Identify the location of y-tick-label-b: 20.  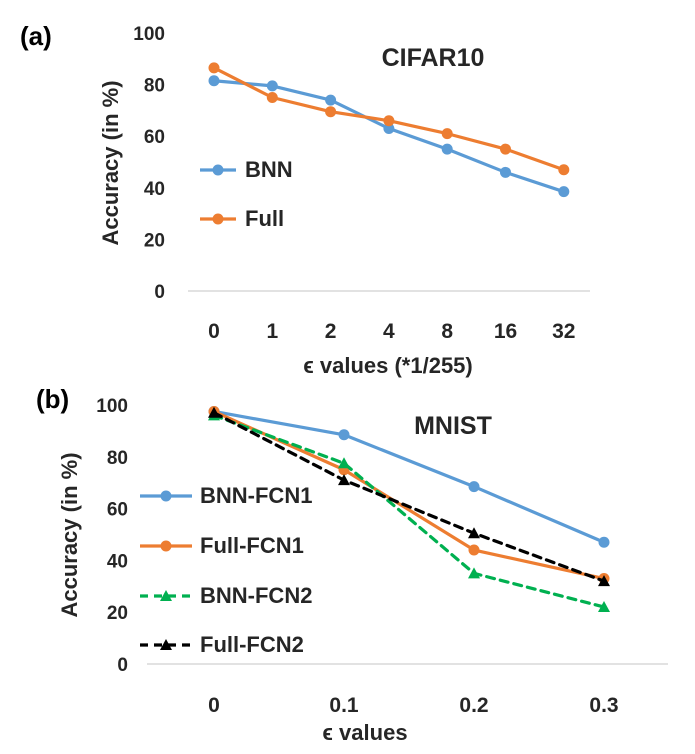
(117, 613).